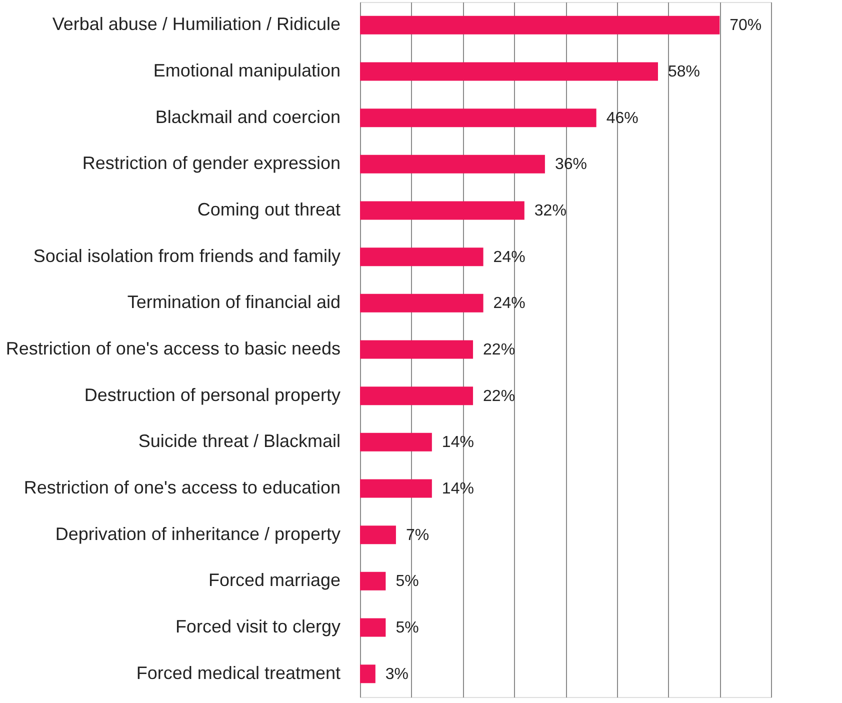  What do you see at coordinates (684, 72) in the screenshot?
I see `data-label: 58%` at bounding box center [684, 72].